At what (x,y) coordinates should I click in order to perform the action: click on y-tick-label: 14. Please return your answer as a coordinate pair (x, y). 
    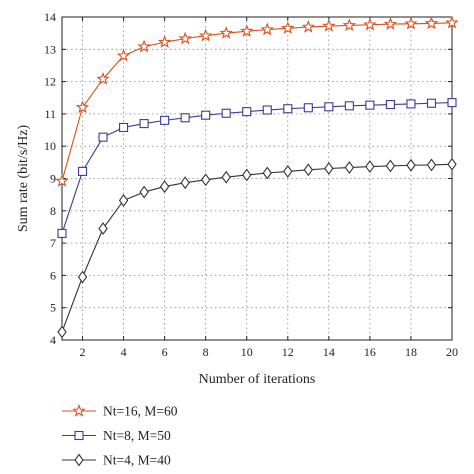
    Looking at the image, I should click on (50, 17).